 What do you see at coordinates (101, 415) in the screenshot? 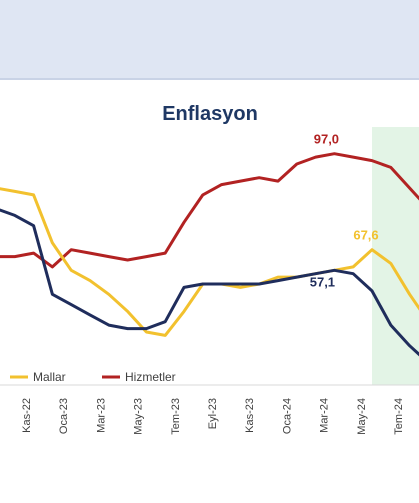
I see `x-tick-label: Mar-23` at bounding box center [101, 415].